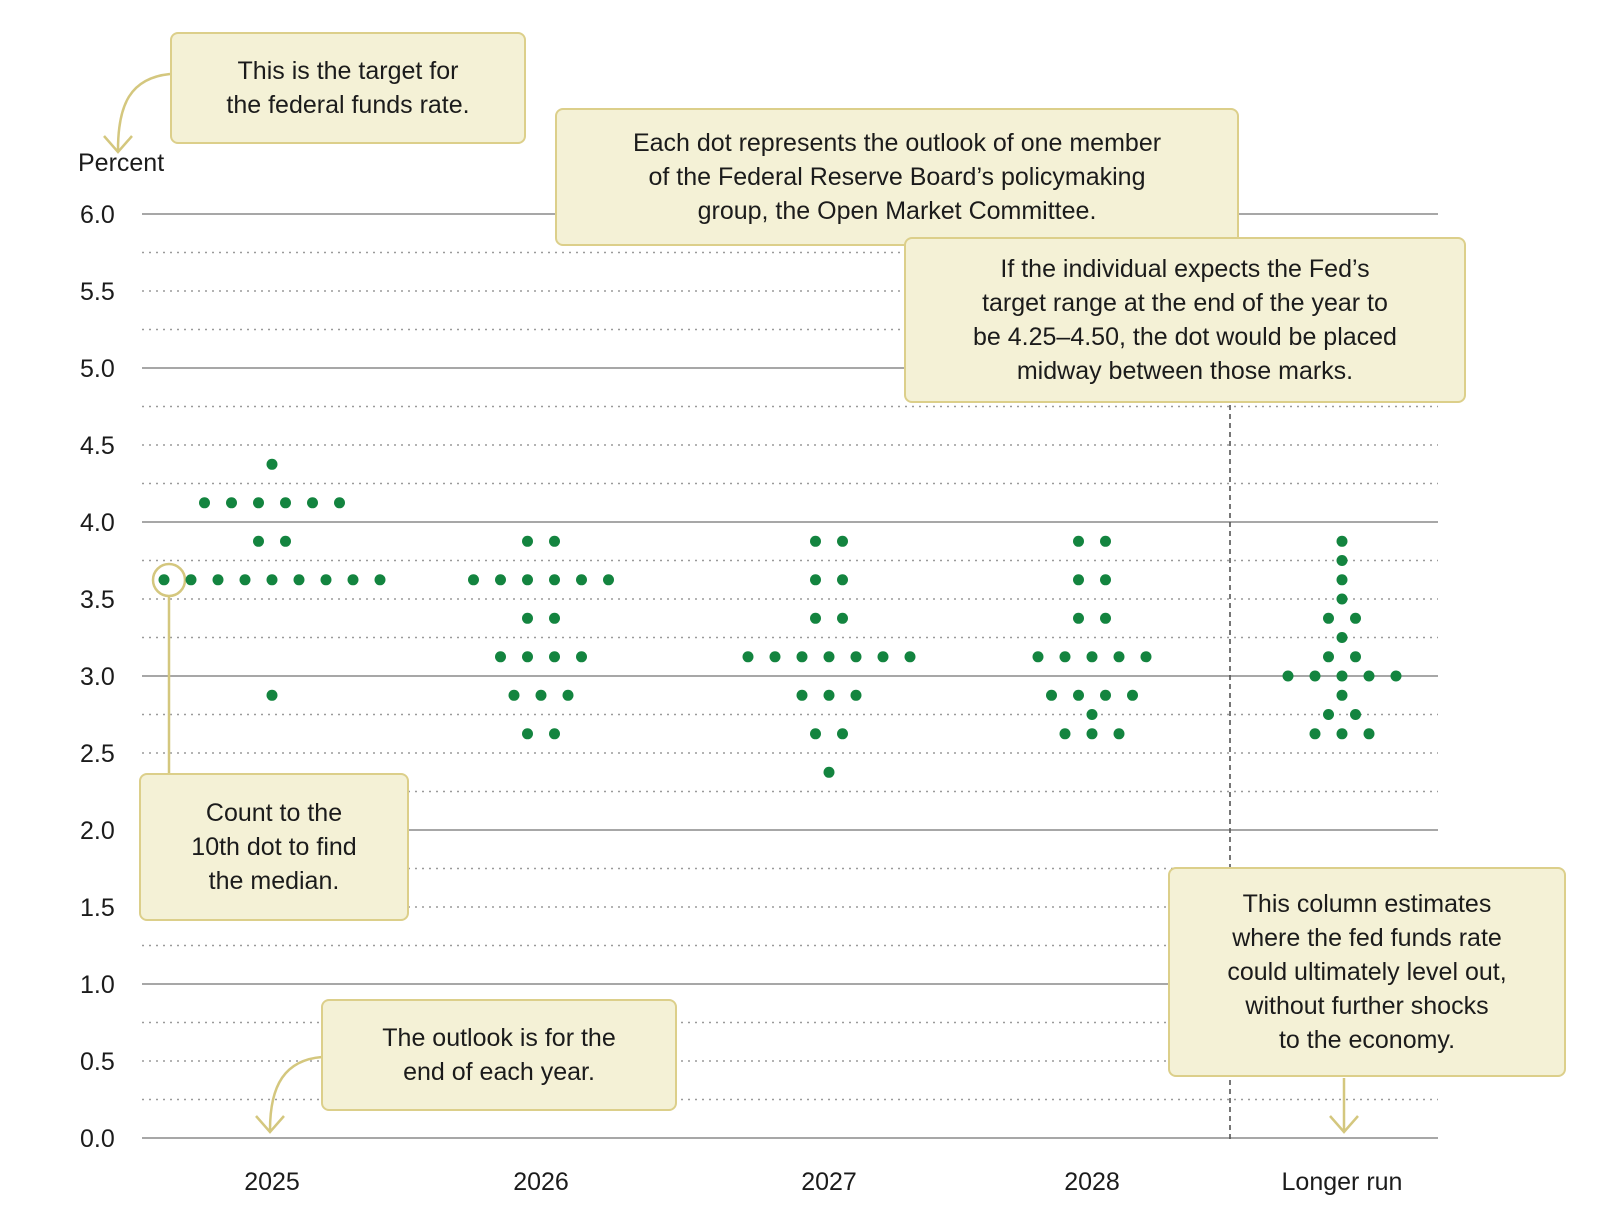  What do you see at coordinates (1367, 904) in the screenshot?
I see `note-line: This column estimates` at bounding box center [1367, 904].